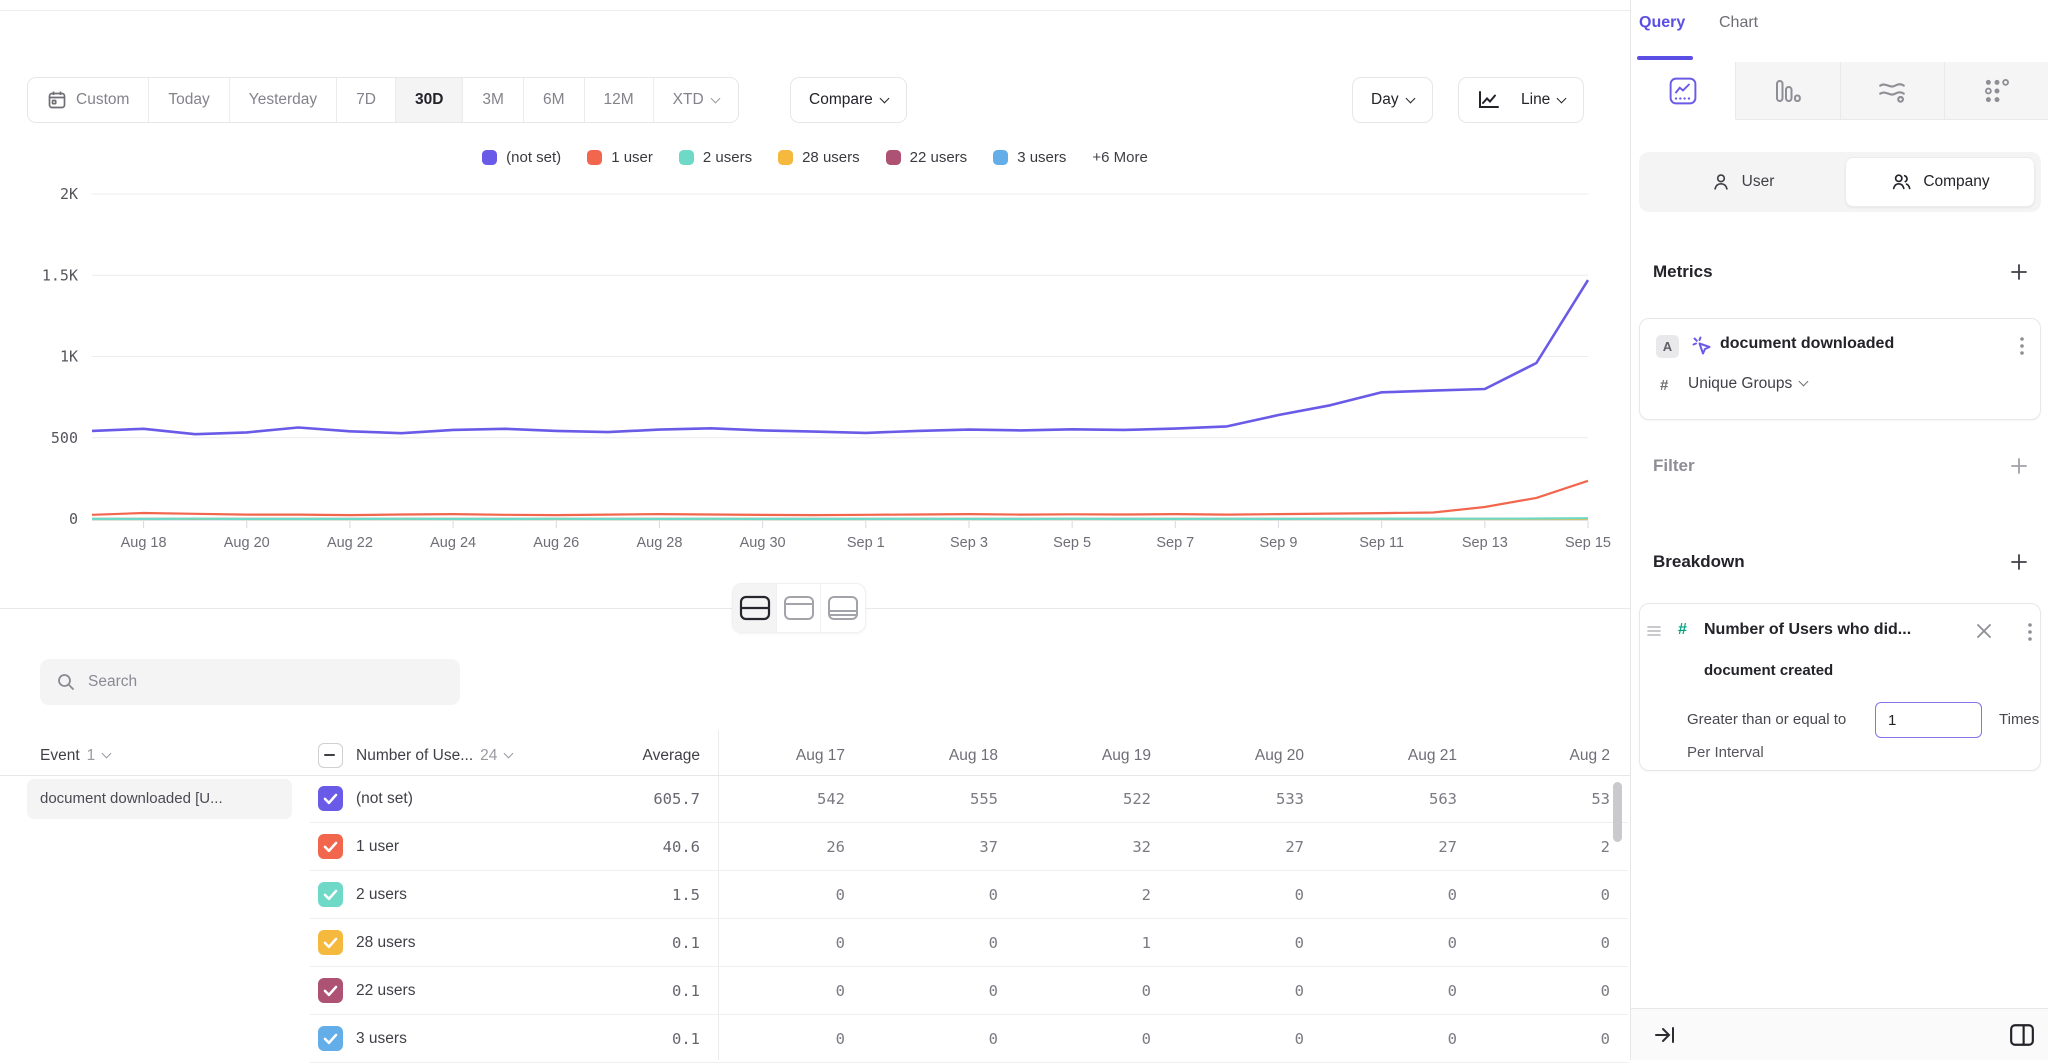 The image size is (2048, 1063). I want to click on range-6m: 6M, so click(554, 100).